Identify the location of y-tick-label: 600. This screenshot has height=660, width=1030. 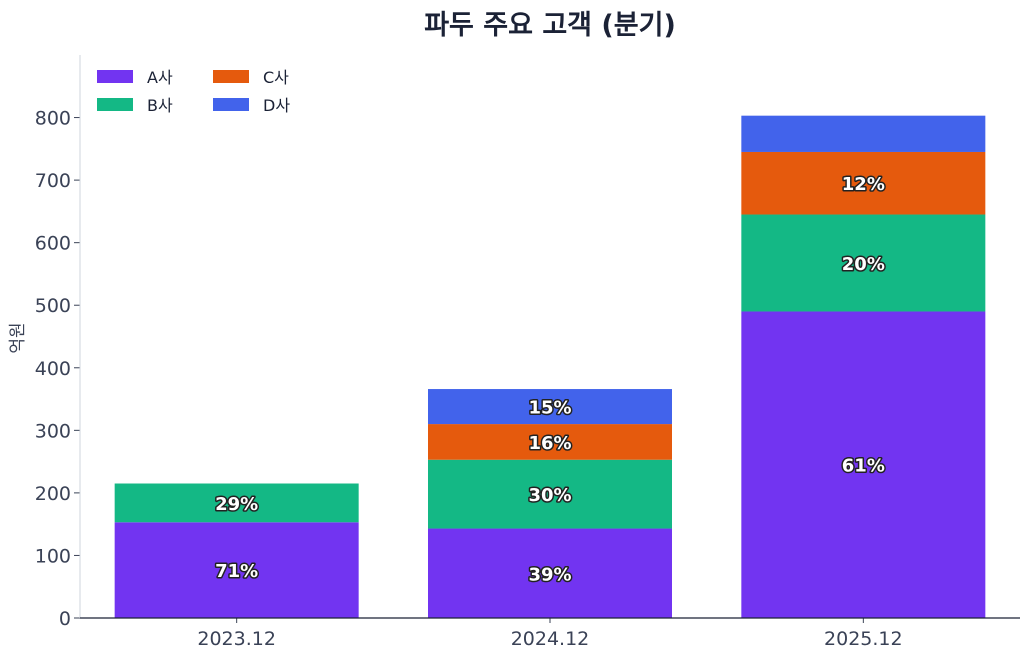
(53, 244).